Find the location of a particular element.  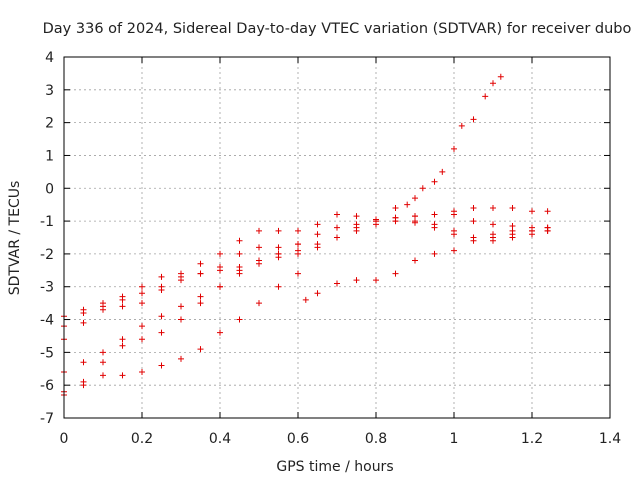

x-tick-label: 0.4 is located at coordinates (220, 439).